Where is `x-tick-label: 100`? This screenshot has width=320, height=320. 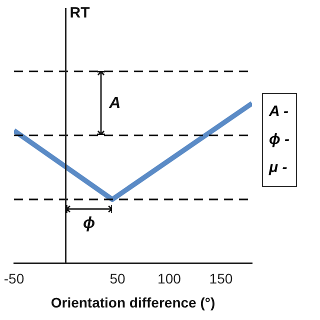 x-tick-label: 100 is located at coordinates (170, 278).